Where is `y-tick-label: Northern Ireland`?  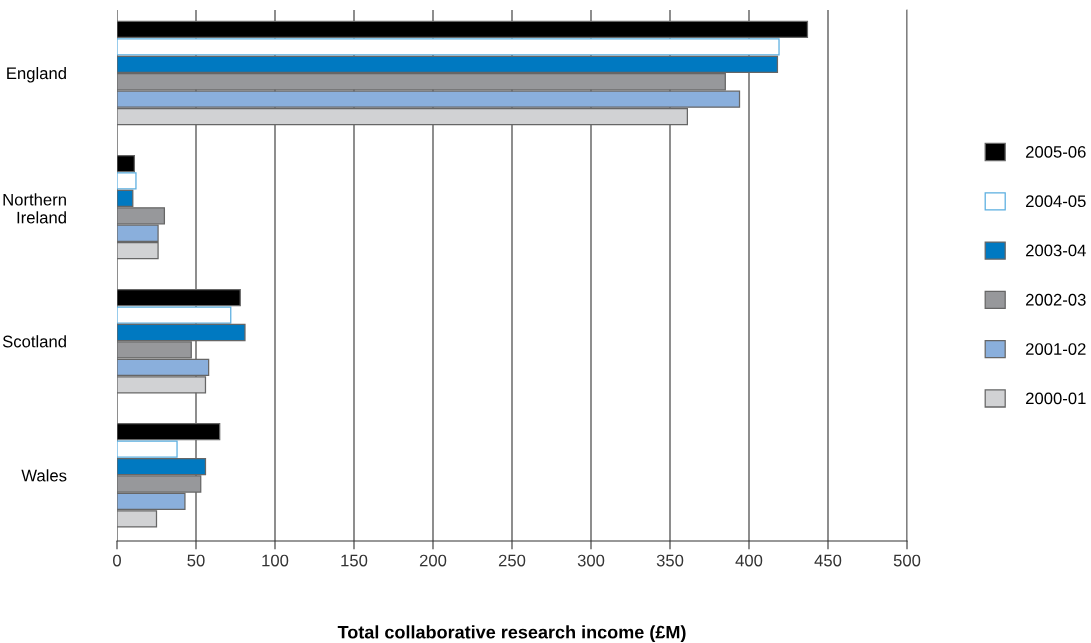 y-tick-label: Northern Ireland is located at coordinates (34, 208).